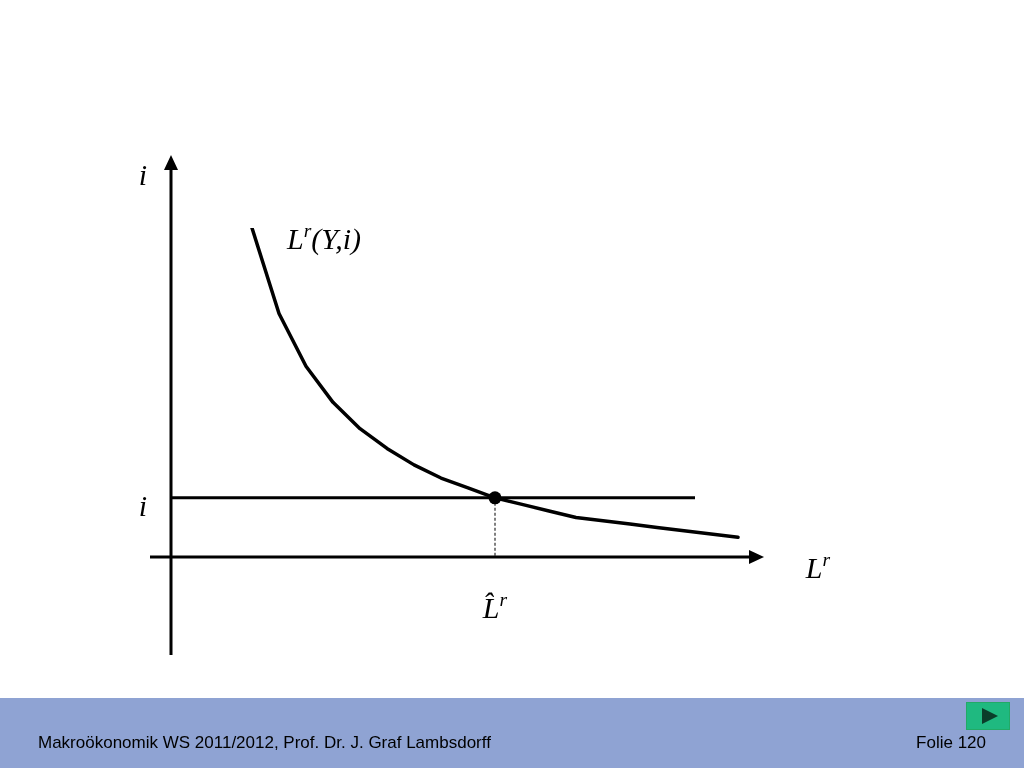 The height and width of the screenshot is (768, 1024). What do you see at coordinates (951, 743) in the screenshot?
I see `text: Folie 120` at bounding box center [951, 743].